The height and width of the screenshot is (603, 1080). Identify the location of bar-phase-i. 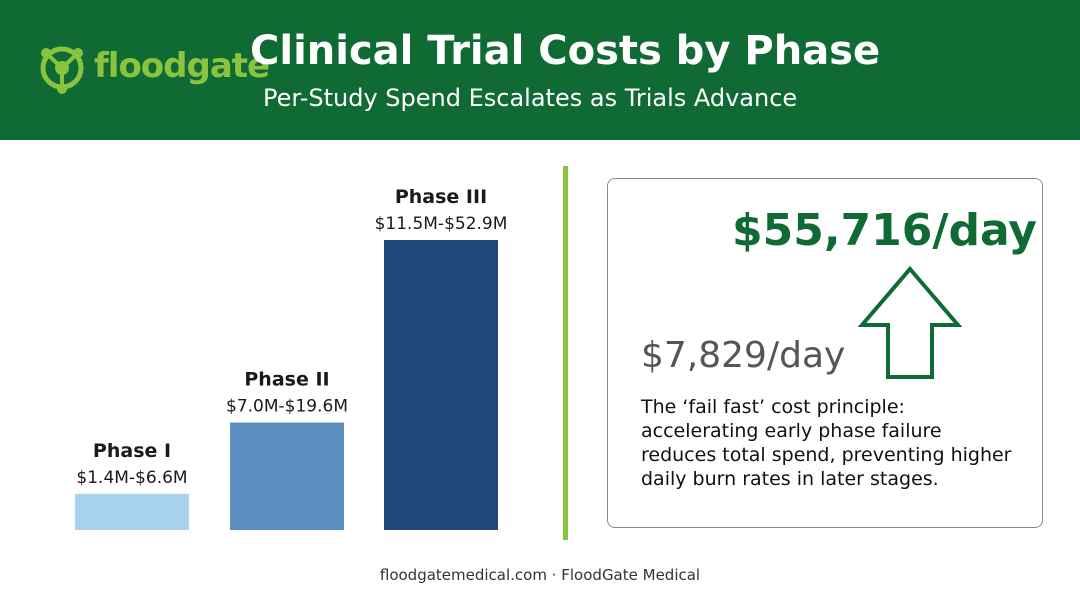
(132, 511).